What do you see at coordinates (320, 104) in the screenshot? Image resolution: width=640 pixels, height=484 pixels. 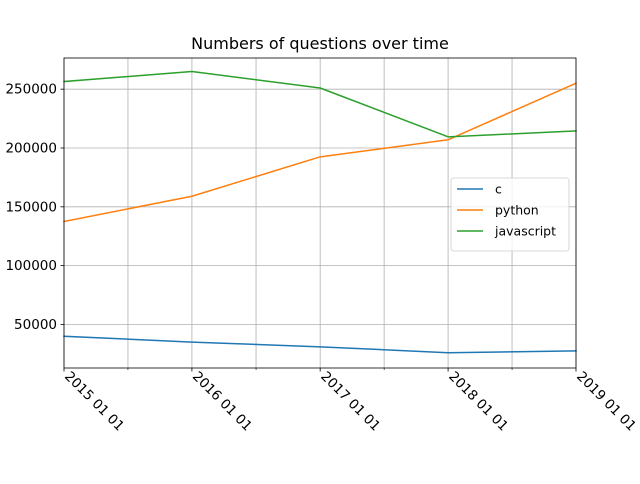 I see `series-line-javascript` at bounding box center [320, 104].